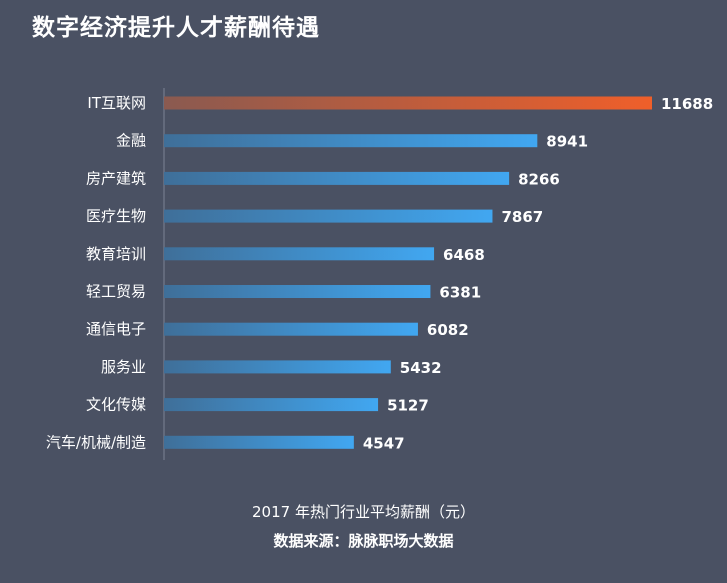  I want to click on value-label: 6381, so click(460, 293).